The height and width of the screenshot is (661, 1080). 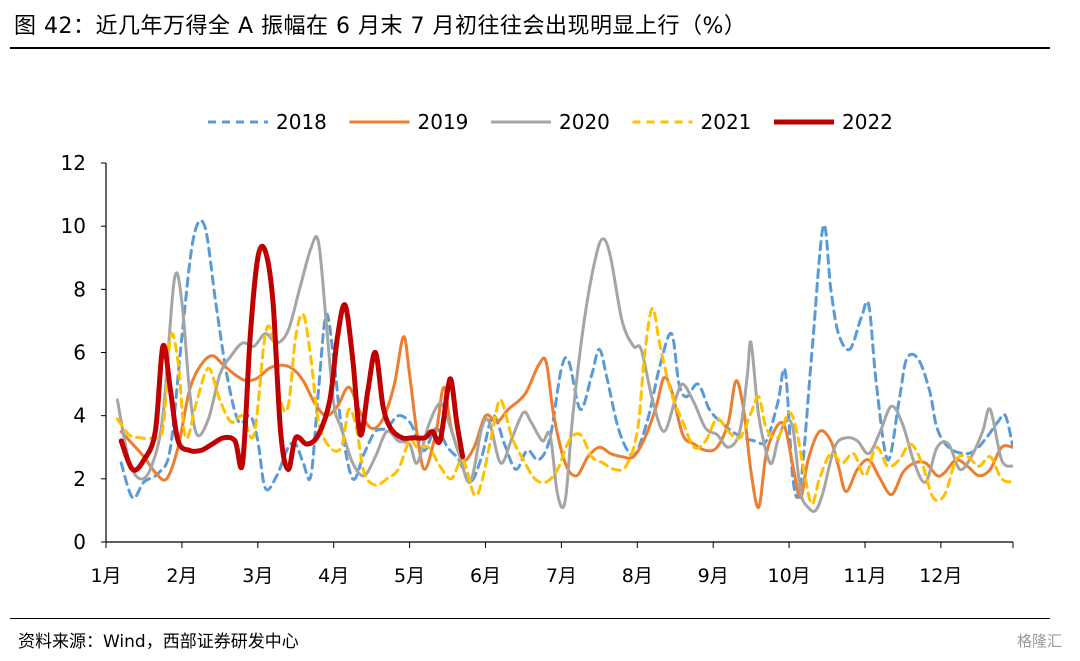 What do you see at coordinates (181, 576) in the screenshot?
I see `x-tick-label: 2月` at bounding box center [181, 576].